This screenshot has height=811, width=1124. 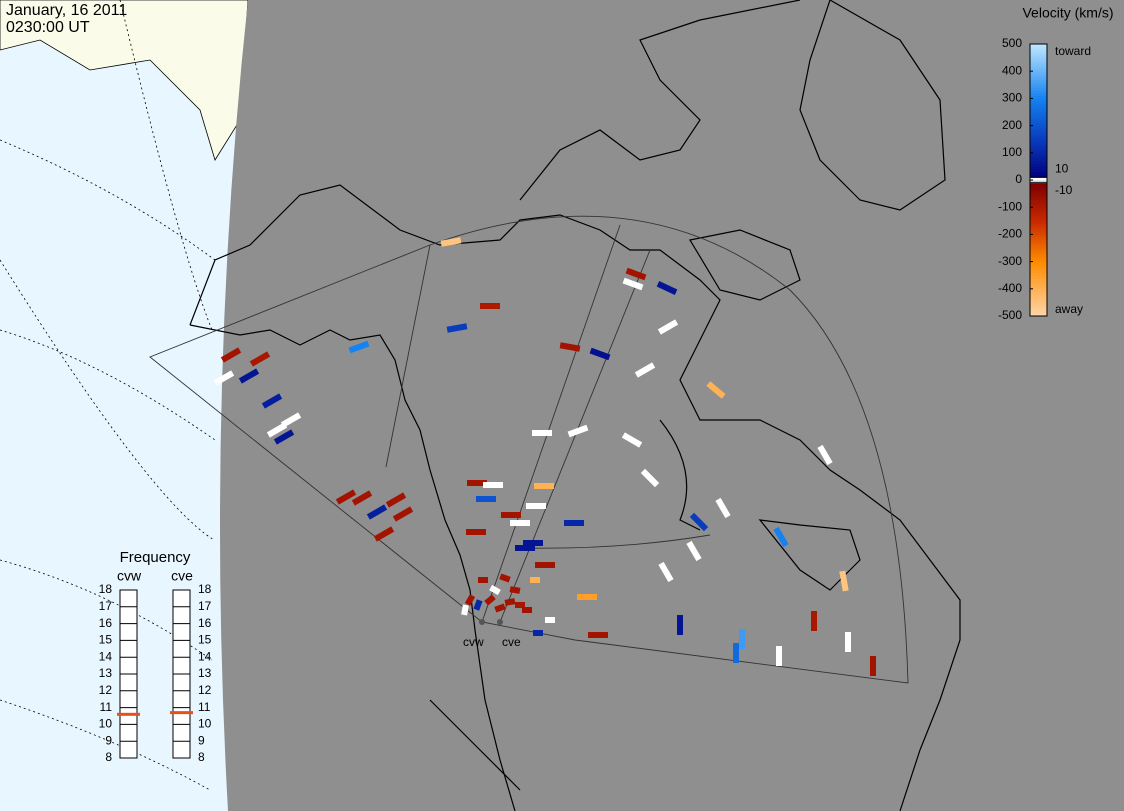 I want to click on colorbar-label: toward, so click(x=1073, y=51).